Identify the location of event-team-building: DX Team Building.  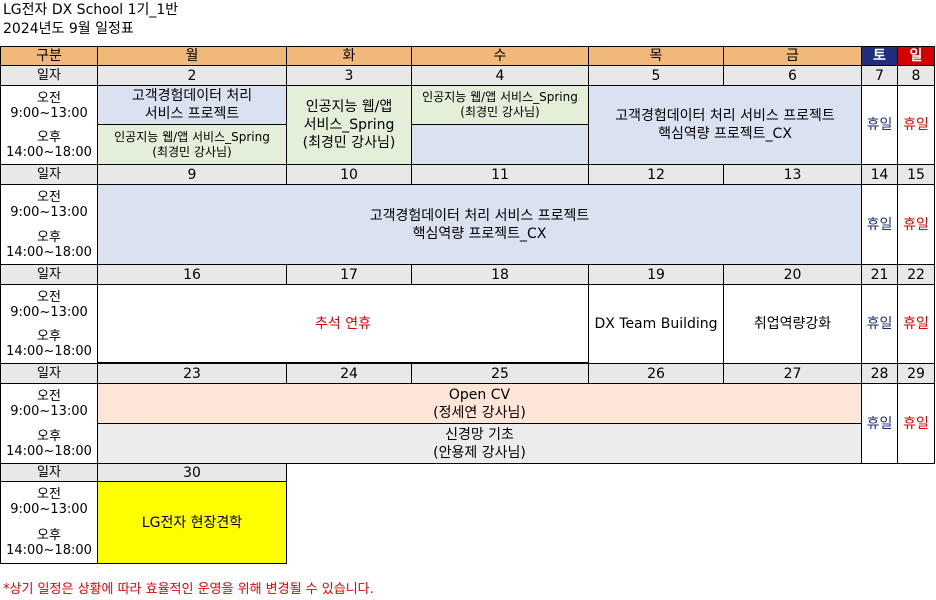
(656, 324).